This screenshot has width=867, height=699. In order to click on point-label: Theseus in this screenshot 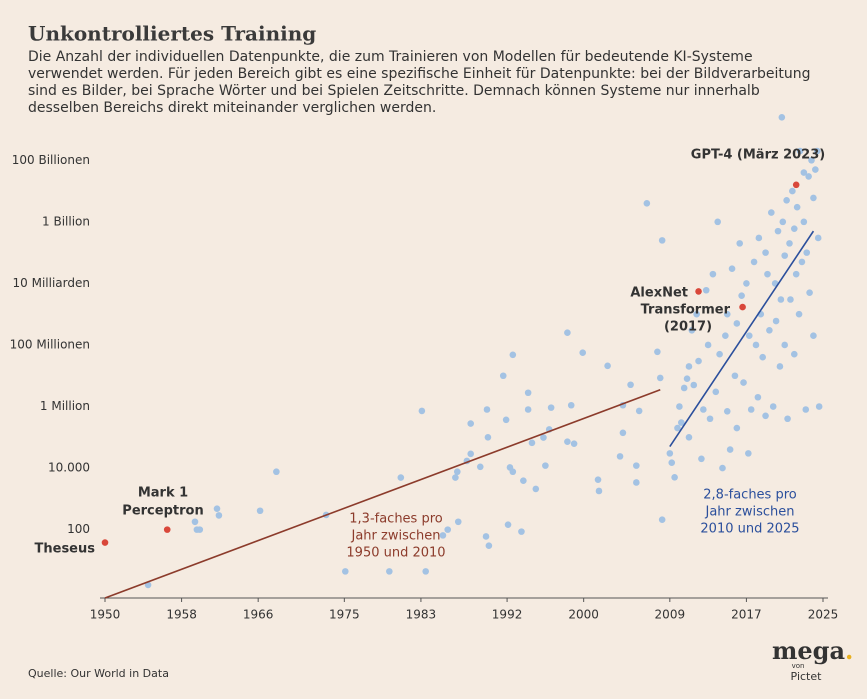, I will do `click(65, 549)`.